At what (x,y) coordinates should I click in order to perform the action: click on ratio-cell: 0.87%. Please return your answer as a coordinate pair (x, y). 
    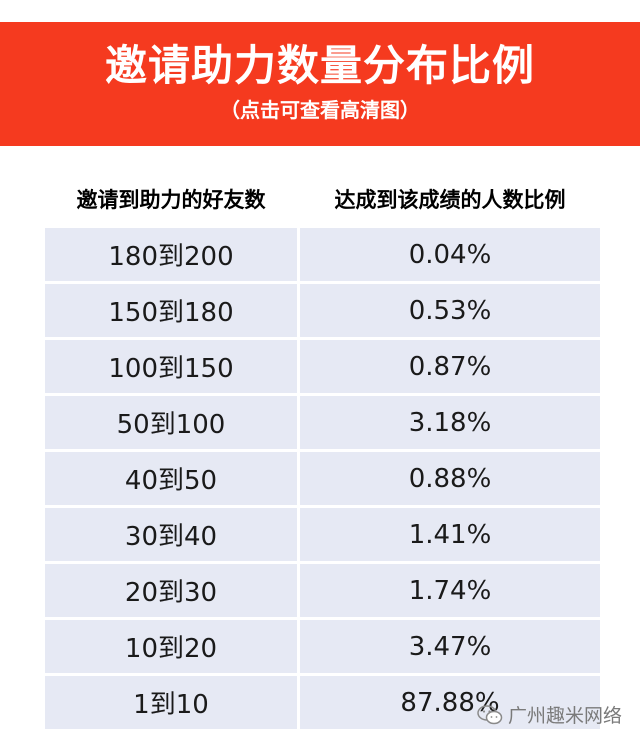
    Looking at the image, I should click on (450, 366).